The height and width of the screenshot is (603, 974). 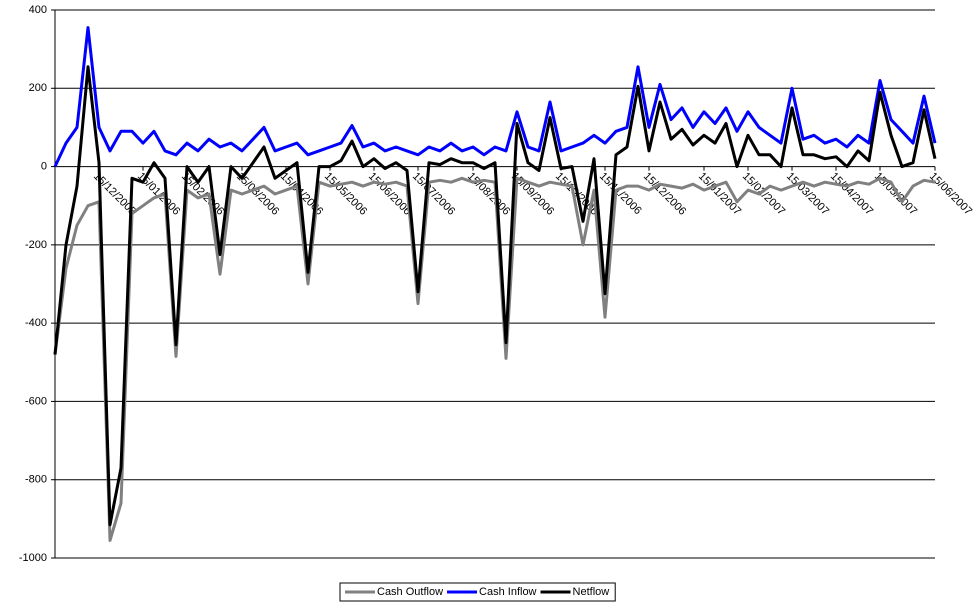 I want to click on x-tick-label: 15/06/2007, so click(x=950, y=193).